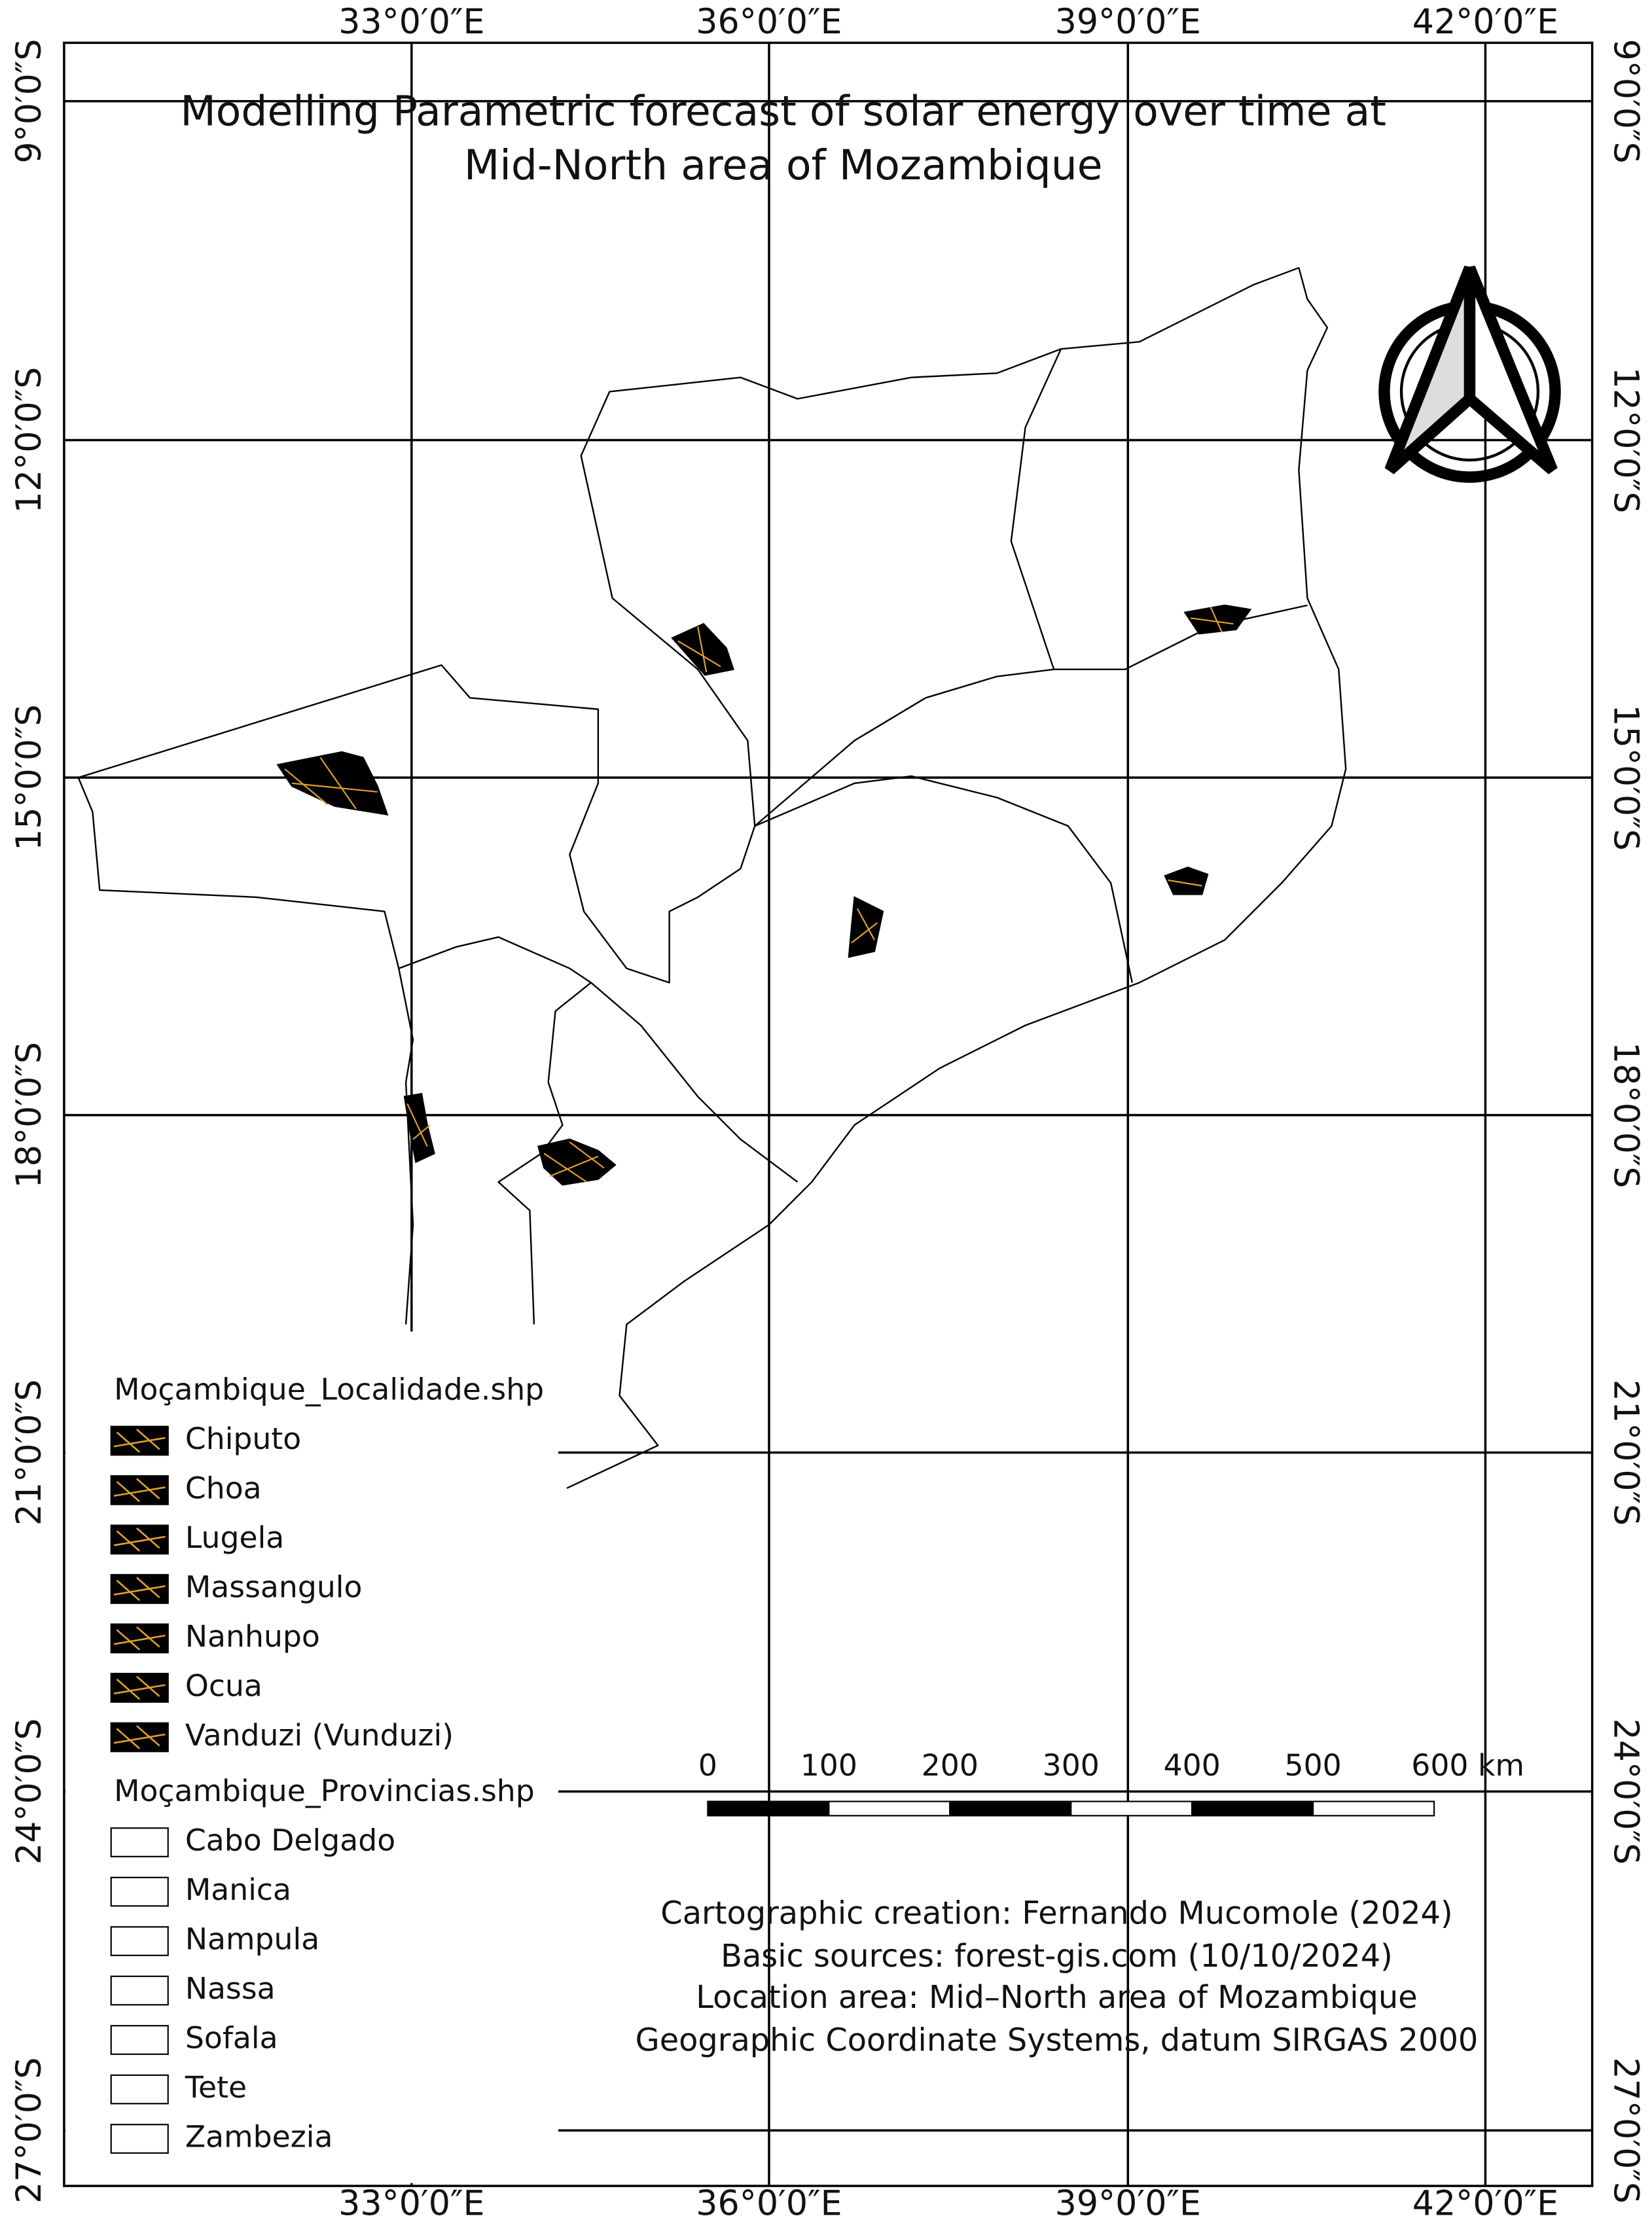 This screenshot has width=1652, height=2233. What do you see at coordinates (1467, 1765) in the screenshot?
I see `scale-label: 600 km` at bounding box center [1467, 1765].